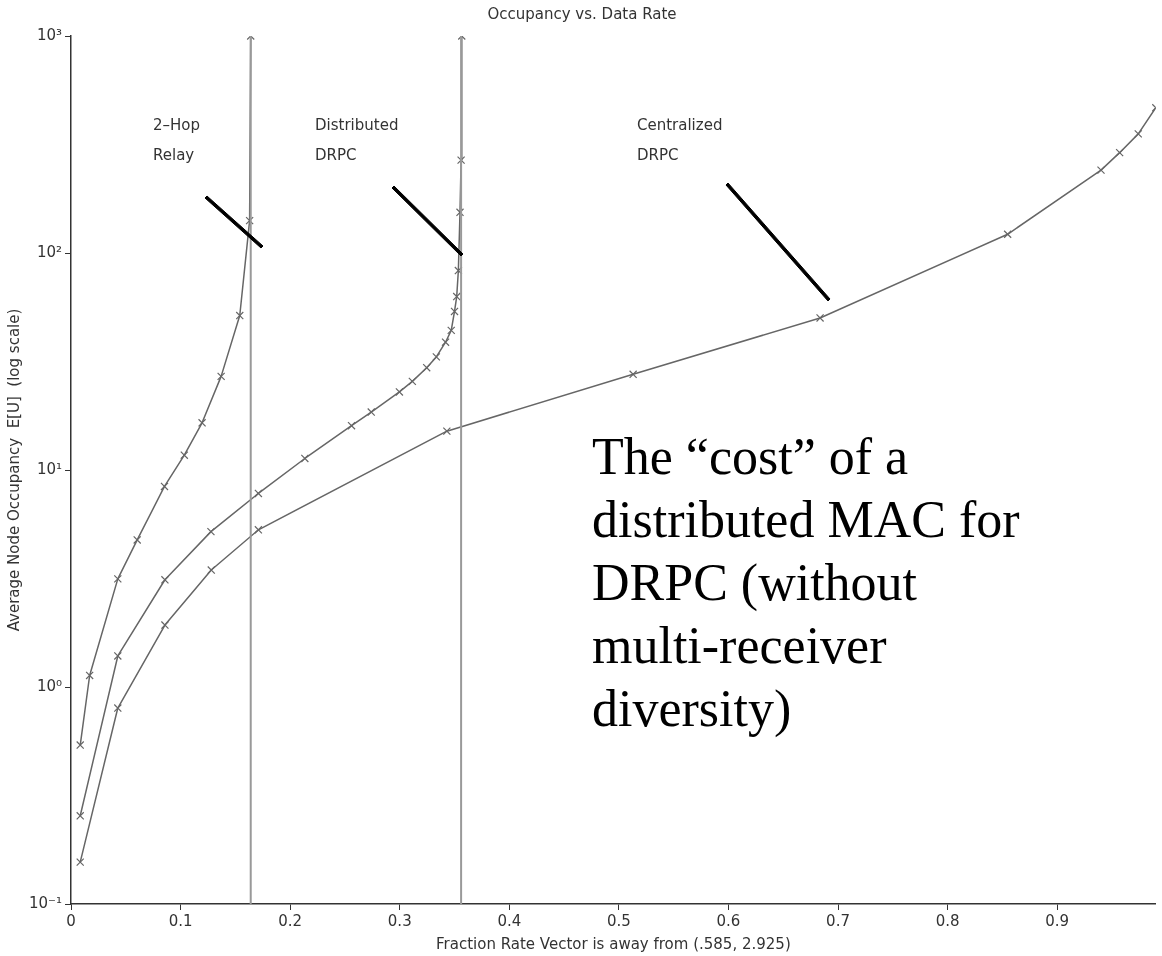 Image resolution: width=1162 pixels, height=956 pixels. Describe the element at coordinates (49, 251) in the screenshot. I see `y-tick-label: 10²` at that location.